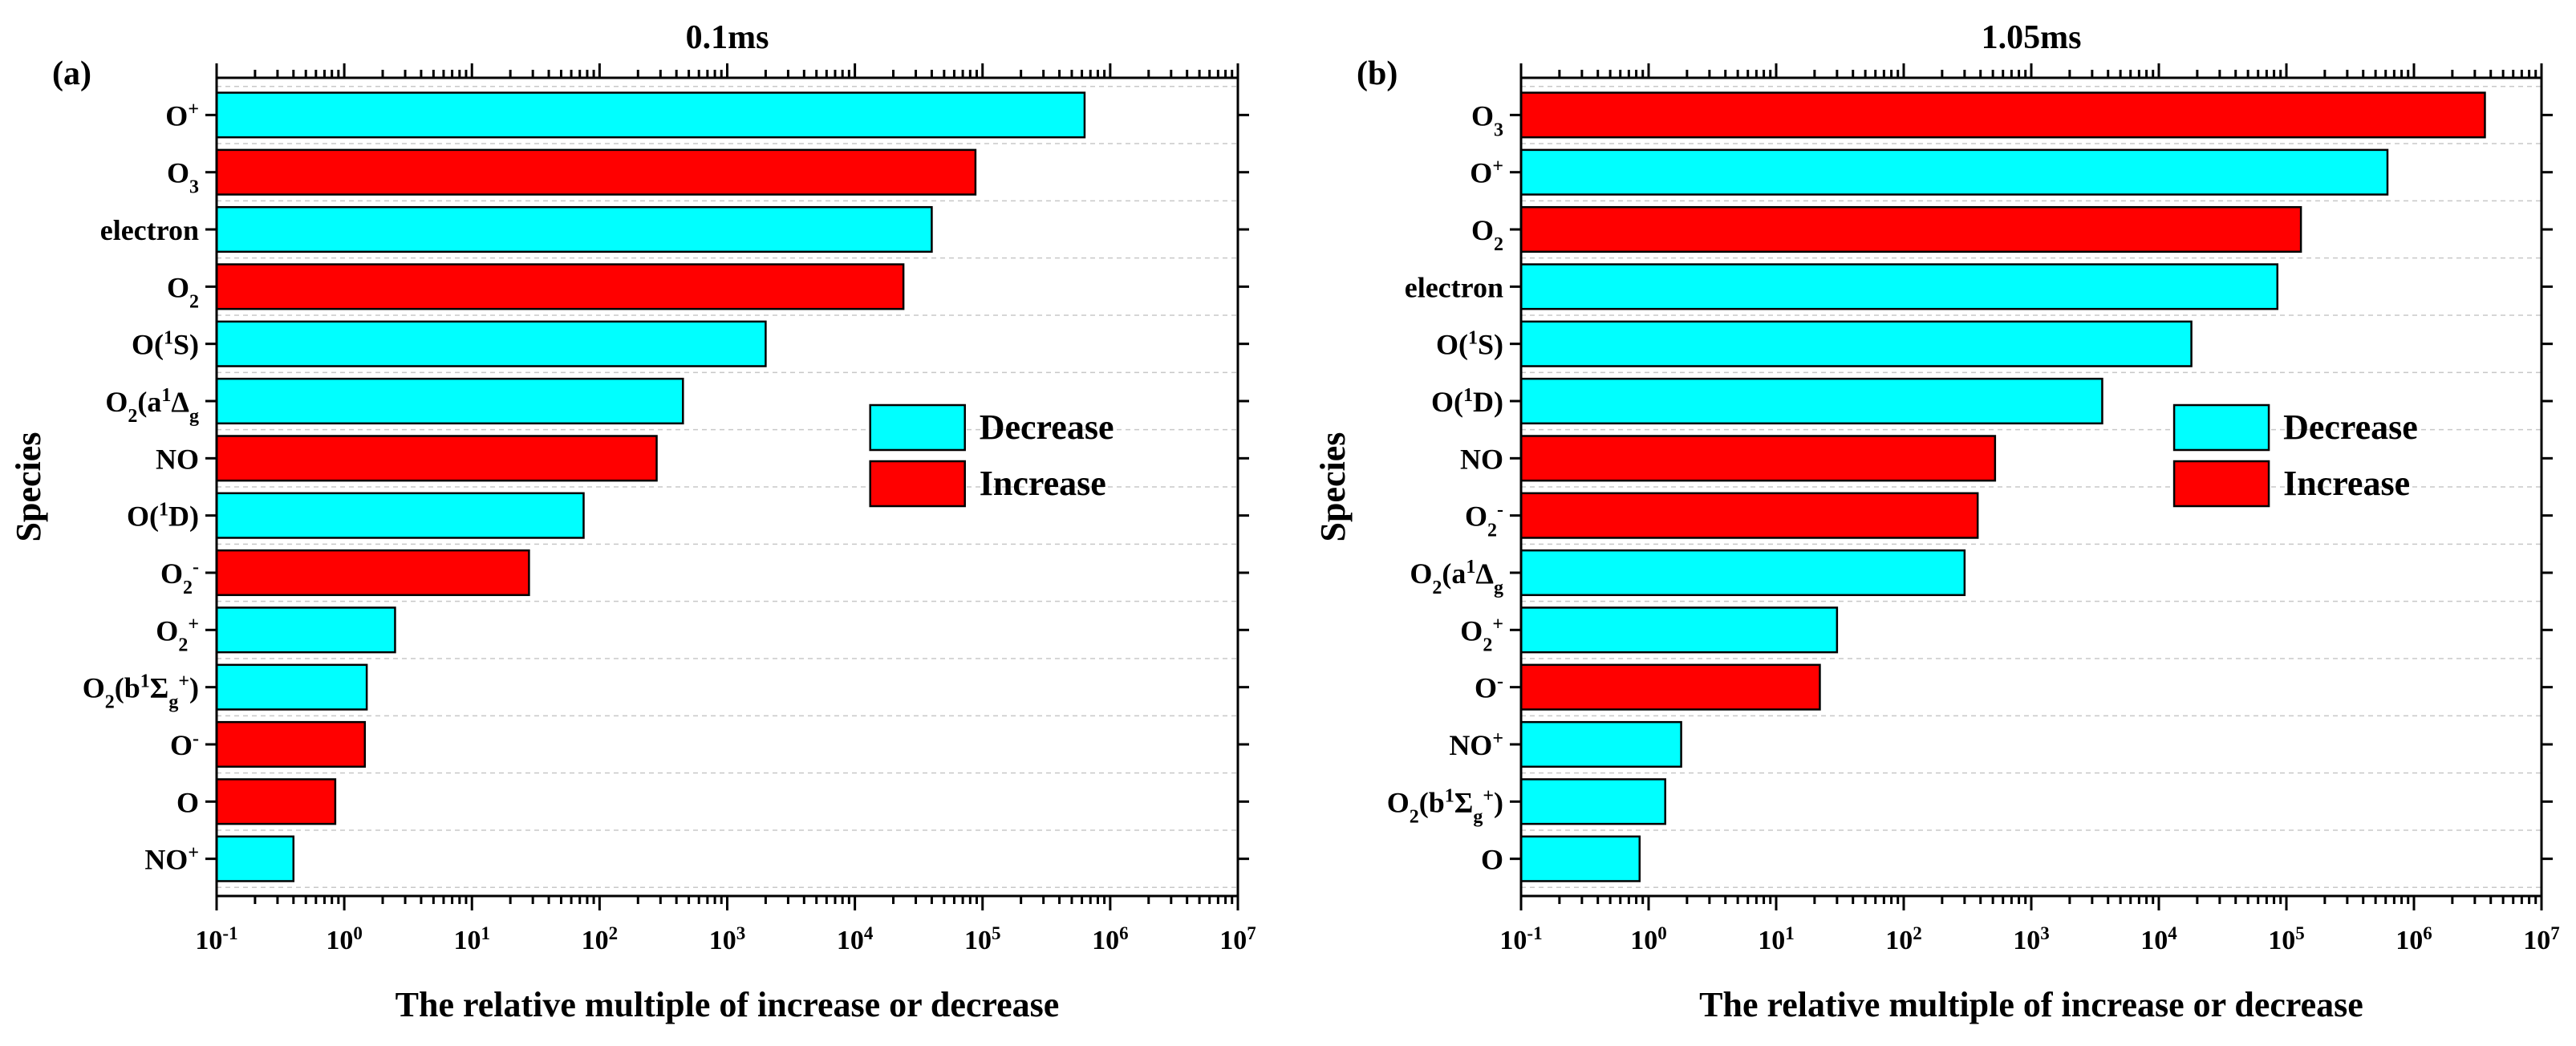  Describe the element at coordinates (71, 74) in the screenshot. I see `panel-label: (a)` at that location.